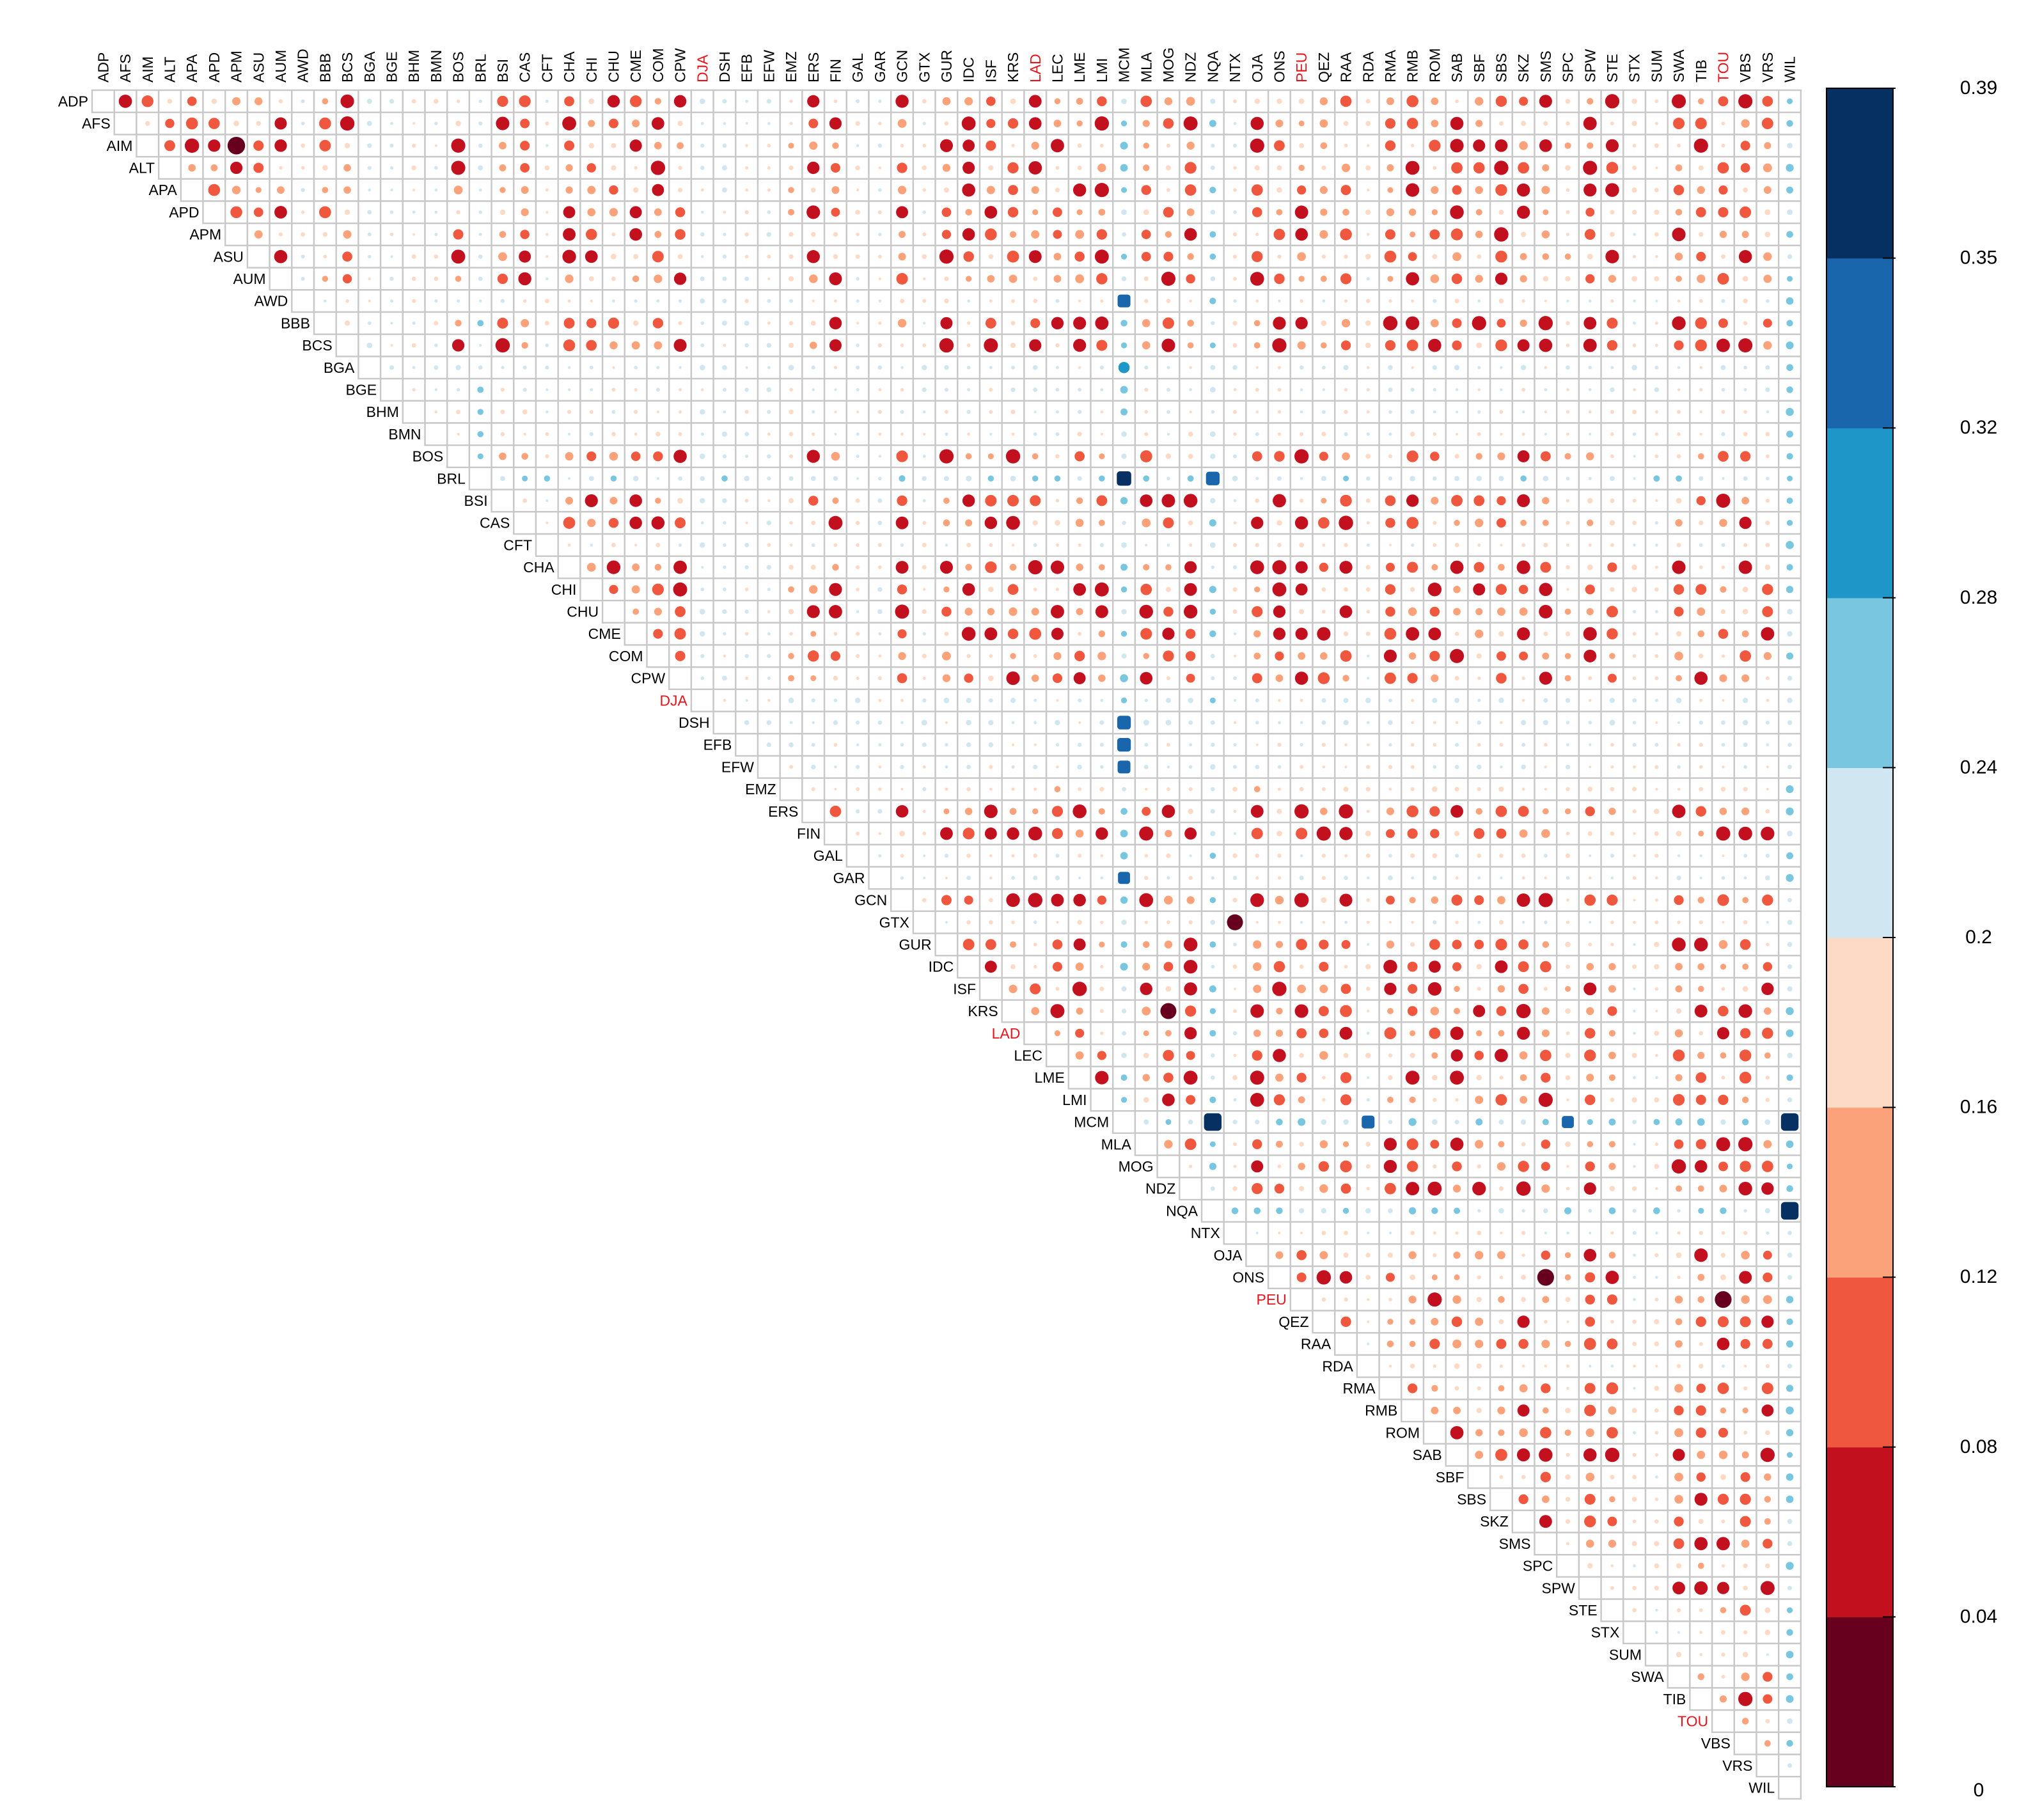  Describe the element at coordinates (924, 590) in the screenshot. I see `cell-marker-CHI-GTX` at that location.